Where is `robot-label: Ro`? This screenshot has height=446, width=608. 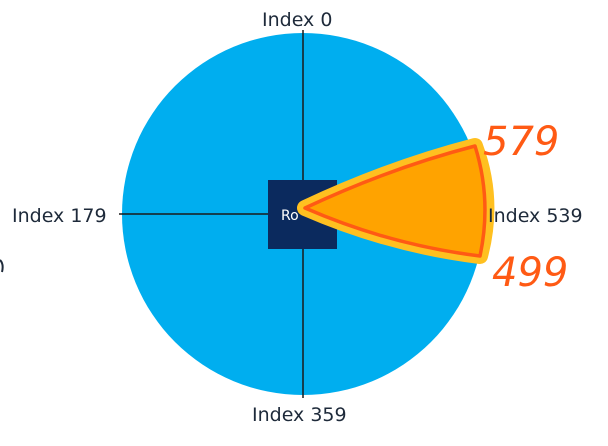 robot-label: Ro is located at coordinates (290, 216).